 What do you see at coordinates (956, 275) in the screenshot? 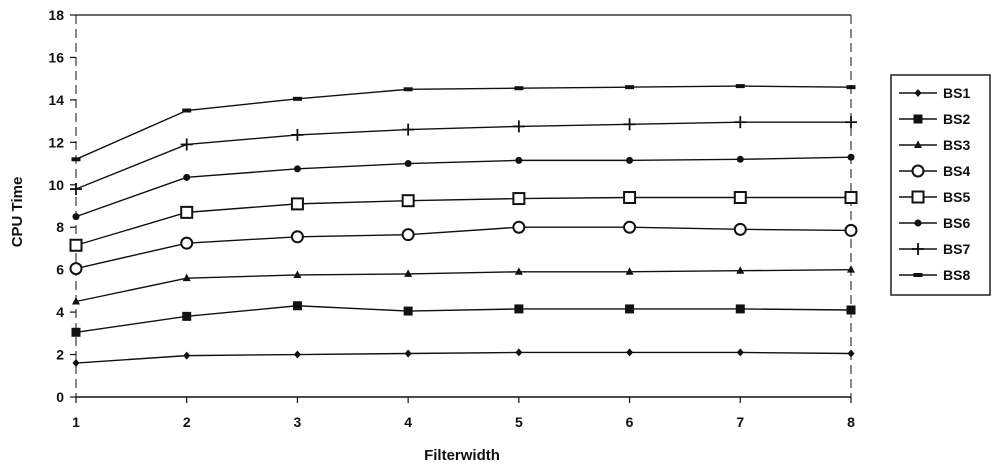
I see `legend-label: BS8` at bounding box center [956, 275].